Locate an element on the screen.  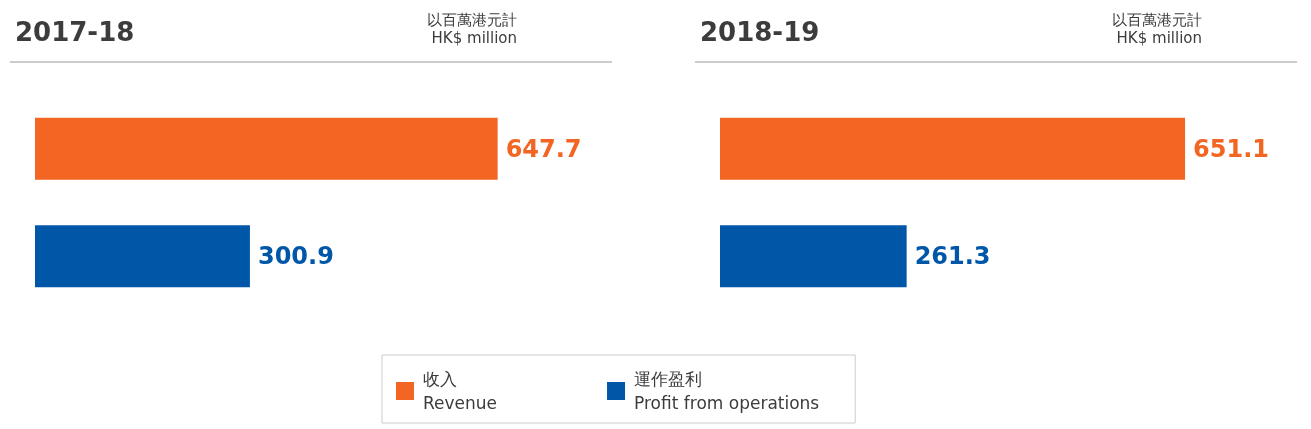
data-label: 647.7 is located at coordinates (543, 148).